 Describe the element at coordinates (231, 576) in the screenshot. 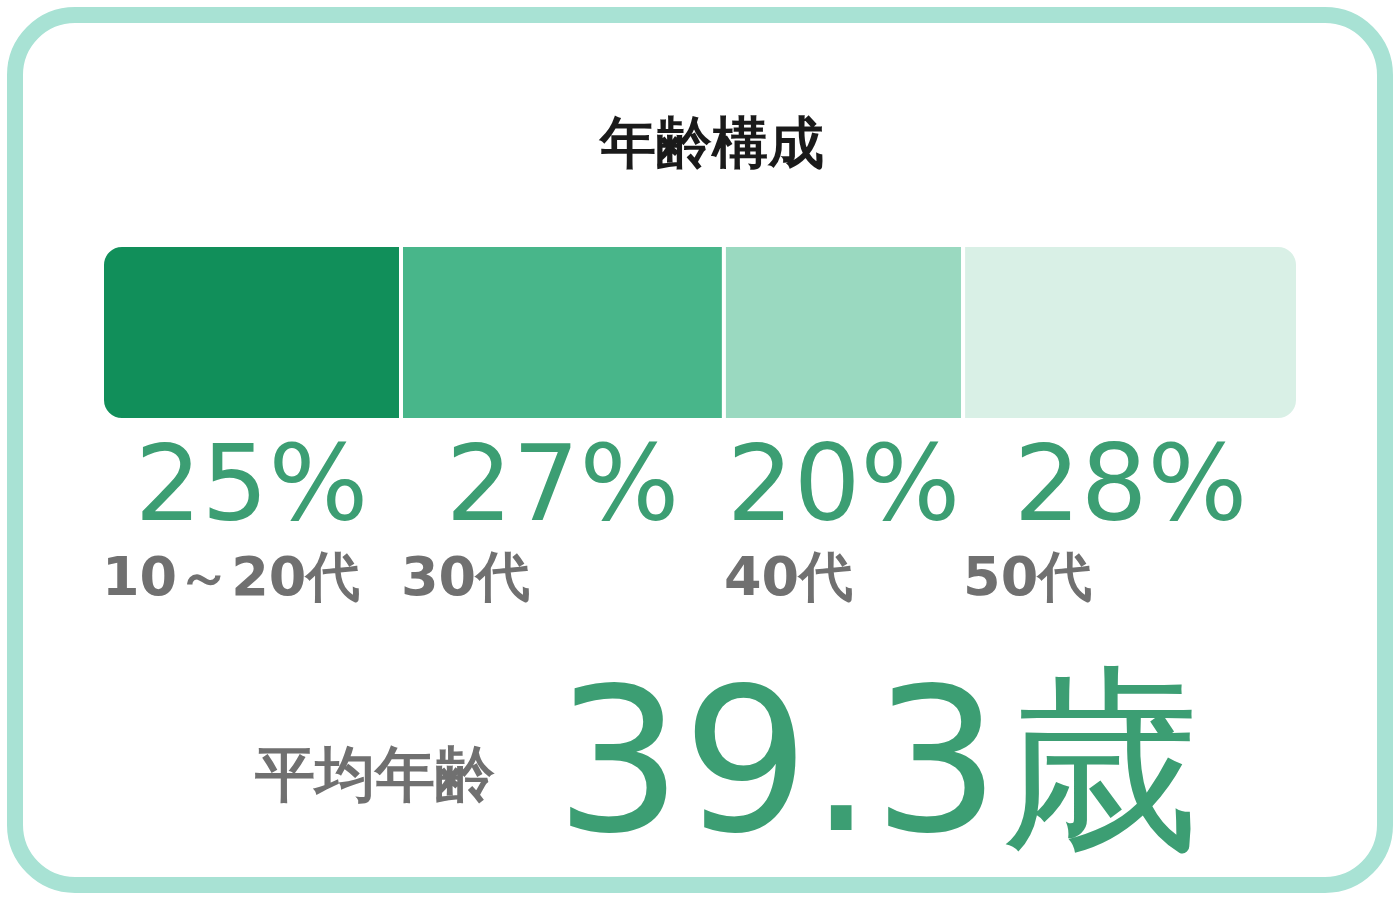

I see `text: 10～20代` at that location.